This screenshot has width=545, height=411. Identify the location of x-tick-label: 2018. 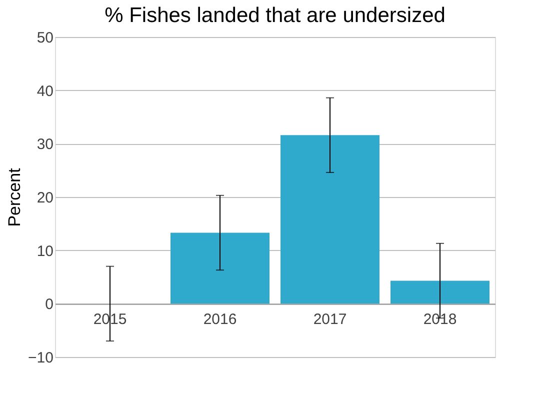
(440, 319).